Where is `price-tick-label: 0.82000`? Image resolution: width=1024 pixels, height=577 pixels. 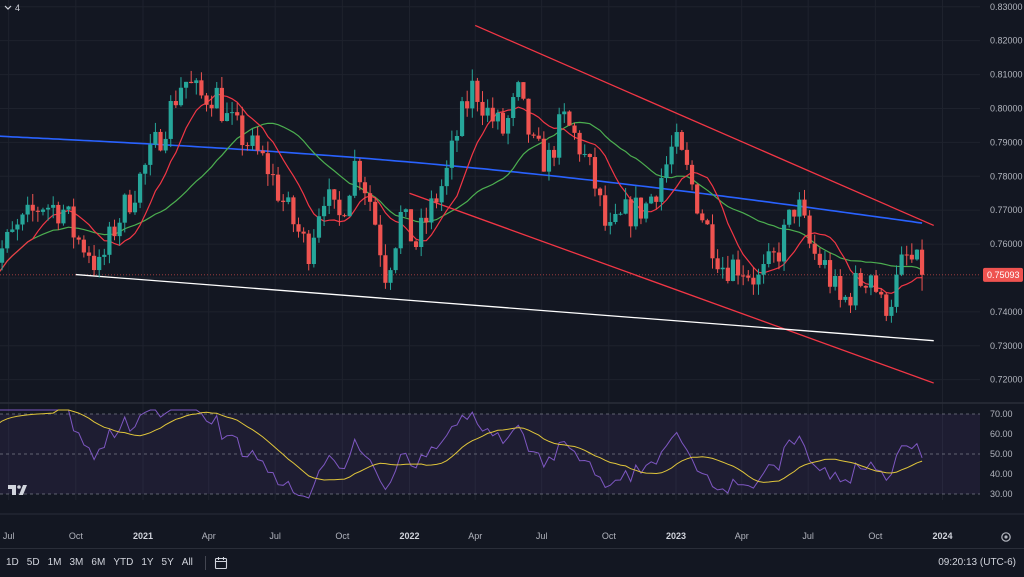 price-tick-label: 0.82000 is located at coordinates (1006, 41).